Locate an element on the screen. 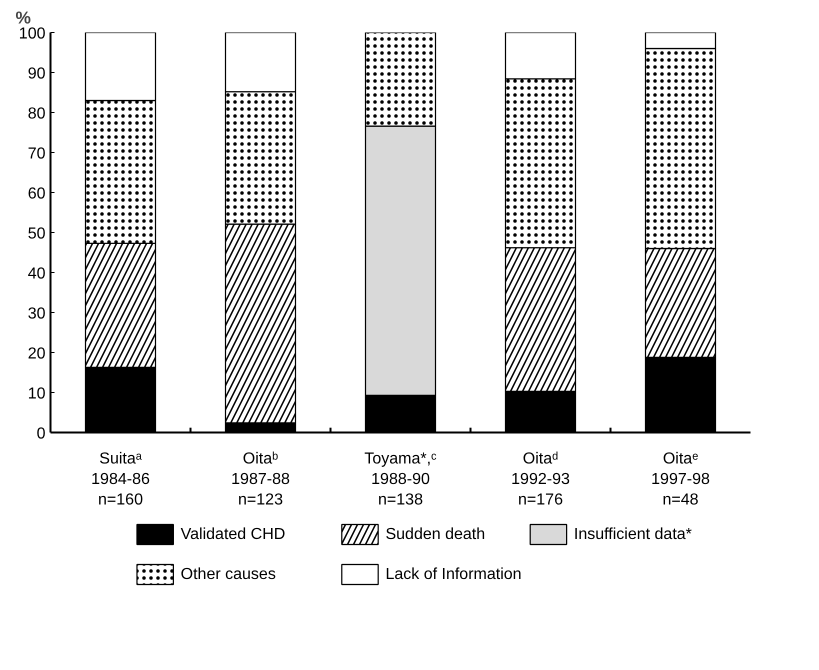 This screenshot has height=670, width=819. y-tick-label: 30 is located at coordinates (37, 314).